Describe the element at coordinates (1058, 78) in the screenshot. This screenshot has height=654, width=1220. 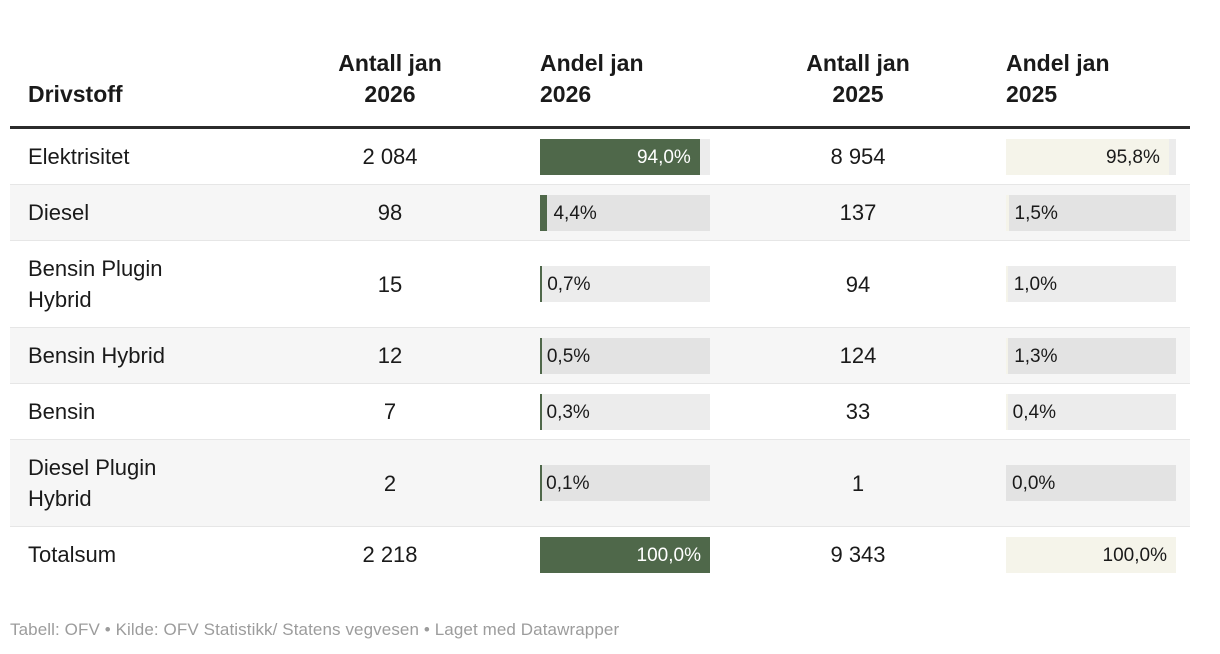
I see `column-header-andel-2025: Andel jan 2025` at that location.